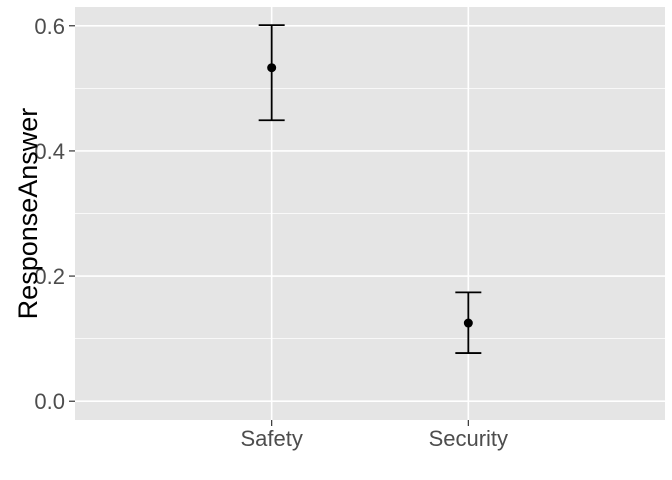  Describe the element at coordinates (49, 401) in the screenshot. I see `y-tick-label: 0.0` at that location.